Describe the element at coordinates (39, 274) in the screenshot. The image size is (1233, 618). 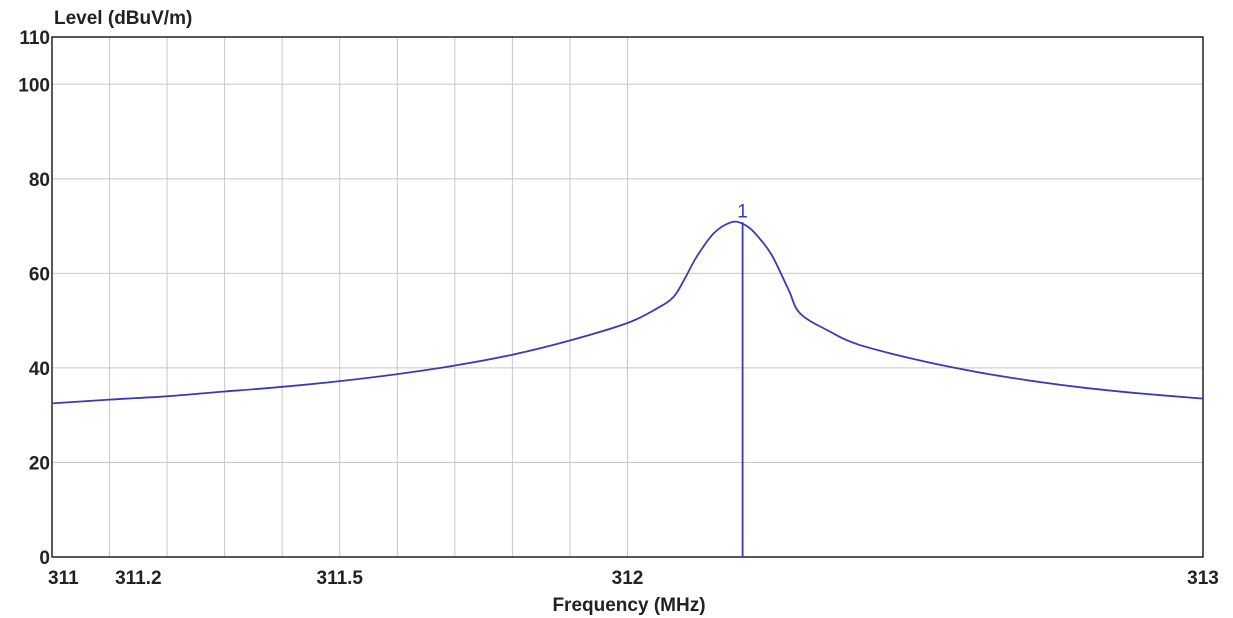
I see `y-tick-label: 60` at that location.